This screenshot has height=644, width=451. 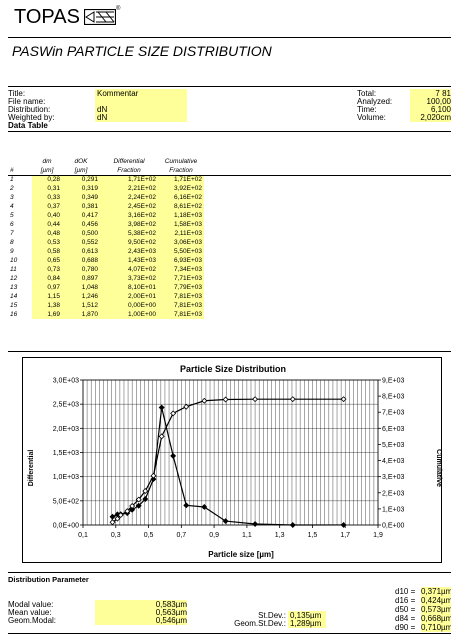 I want to click on y-tick-label: 0,0E+00, so click(x=66, y=526).